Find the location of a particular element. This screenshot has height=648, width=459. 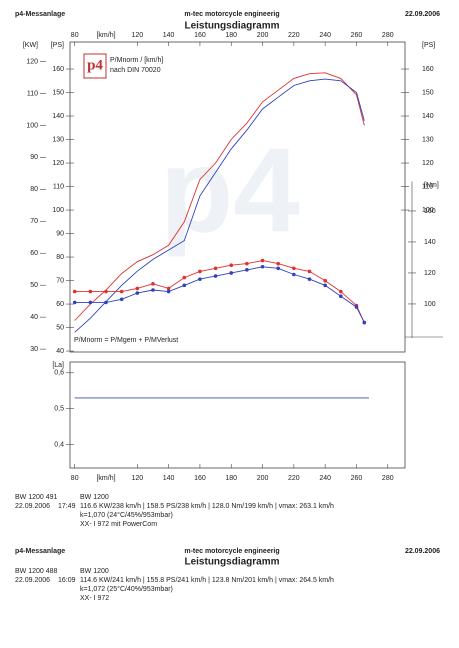

y-right-tick-label: 100 is located at coordinates (428, 210).